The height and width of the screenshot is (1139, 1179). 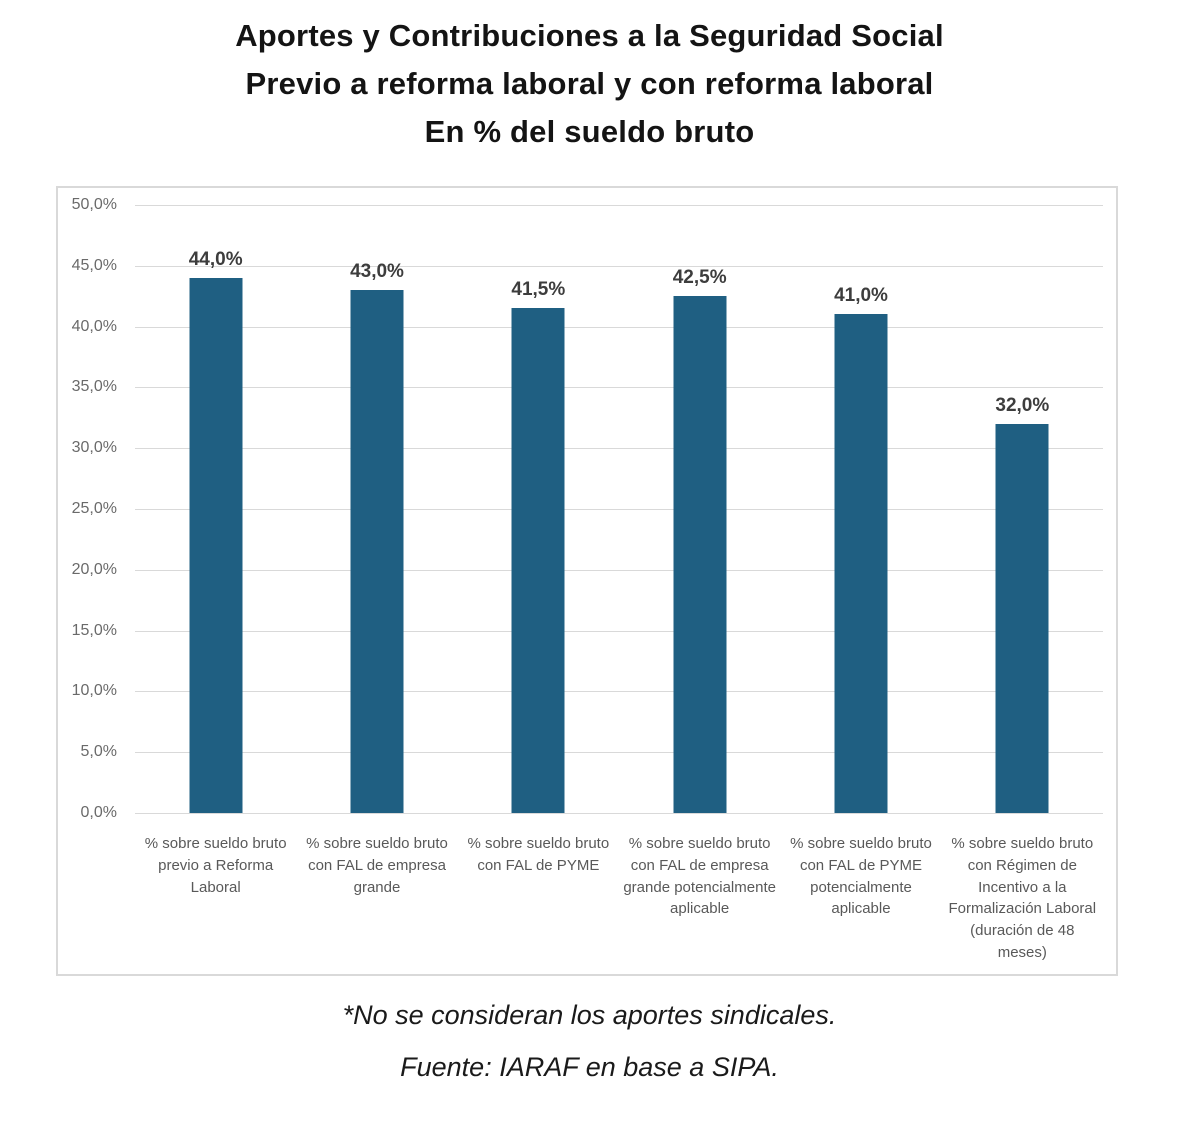 What do you see at coordinates (98, 812) in the screenshot?
I see `y-tick-label: 0,0%` at bounding box center [98, 812].